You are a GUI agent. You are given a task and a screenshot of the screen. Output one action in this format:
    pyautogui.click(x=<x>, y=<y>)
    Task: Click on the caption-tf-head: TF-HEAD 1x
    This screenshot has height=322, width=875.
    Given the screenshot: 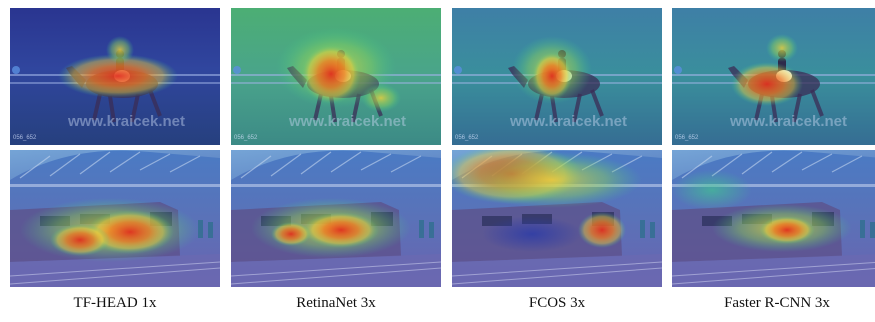 What is the action you would take?
    pyautogui.click(x=115, y=303)
    